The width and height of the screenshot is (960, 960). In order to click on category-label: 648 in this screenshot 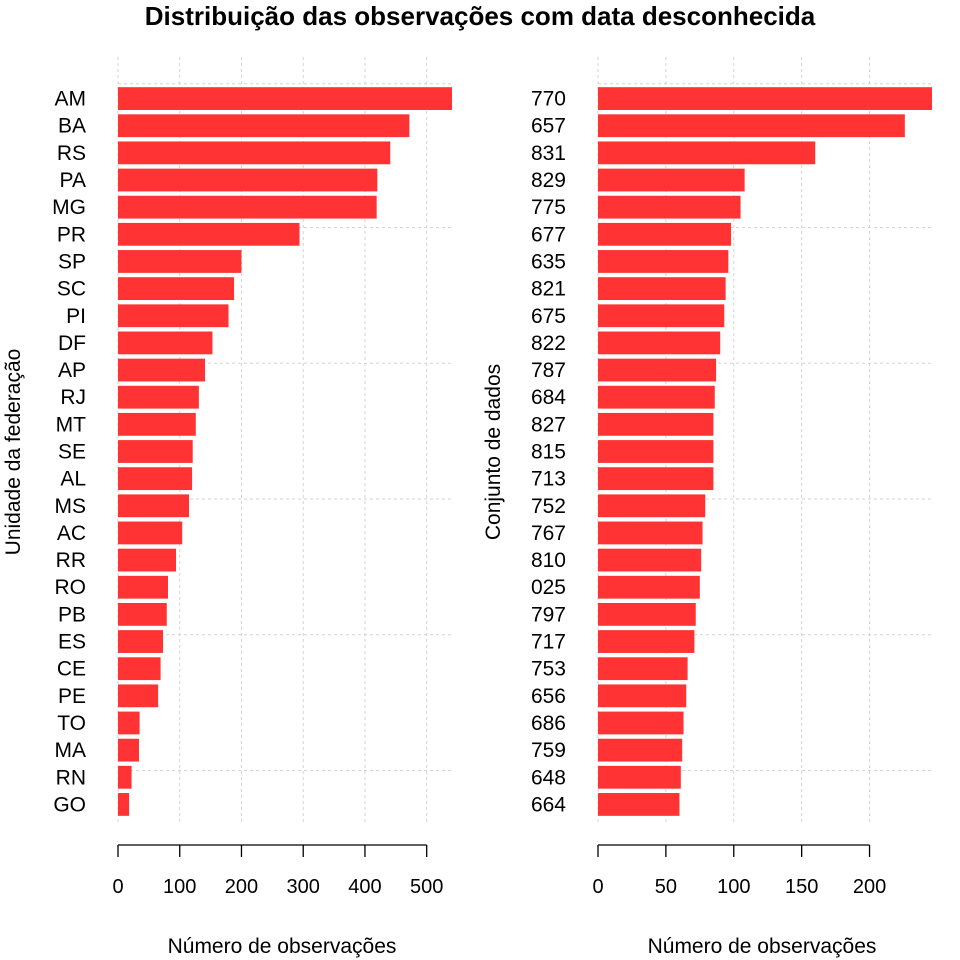, I will do `click(548, 777)`.